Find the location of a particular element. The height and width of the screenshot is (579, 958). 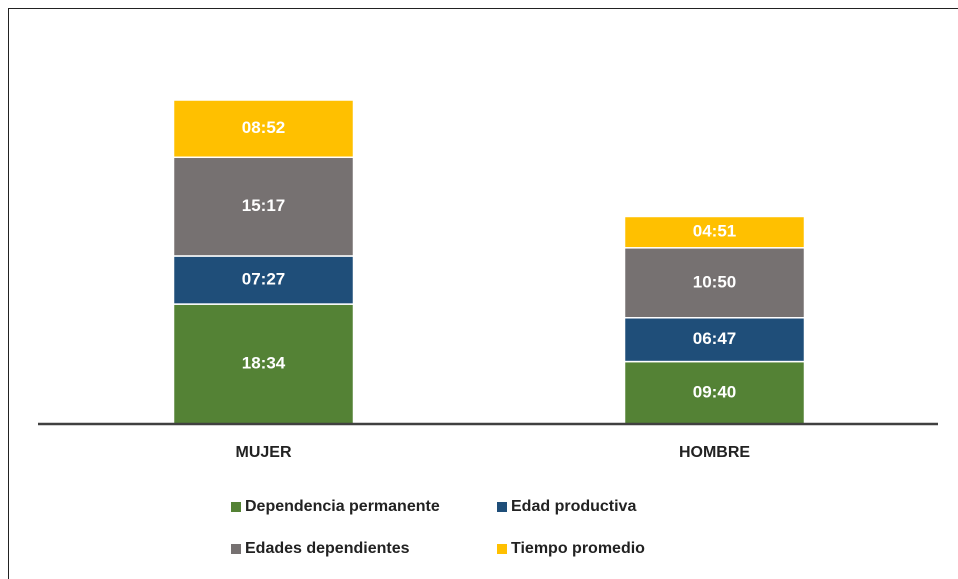

data-label: 04:51 is located at coordinates (714, 231).